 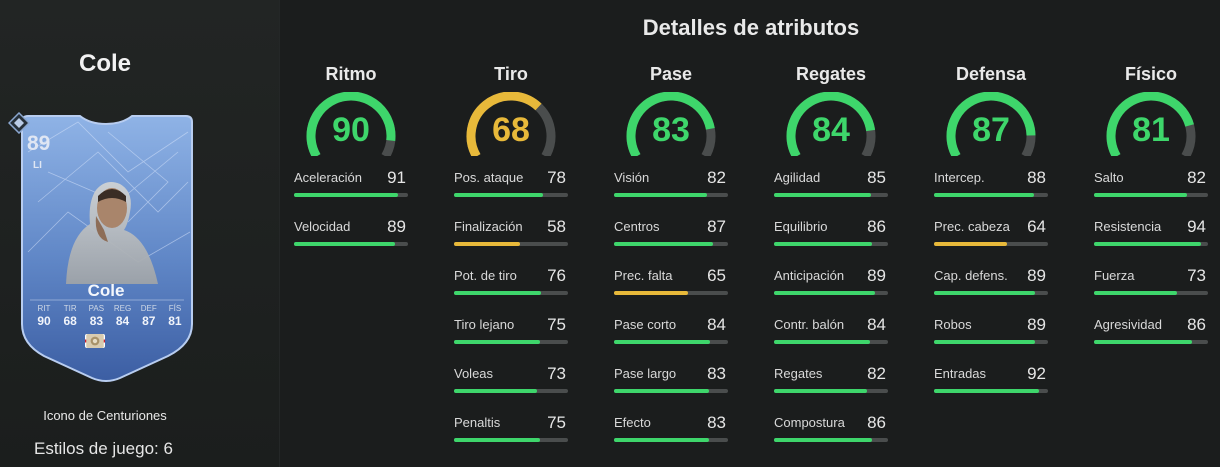 I want to click on stat-value: 89, so click(x=876, y=275).